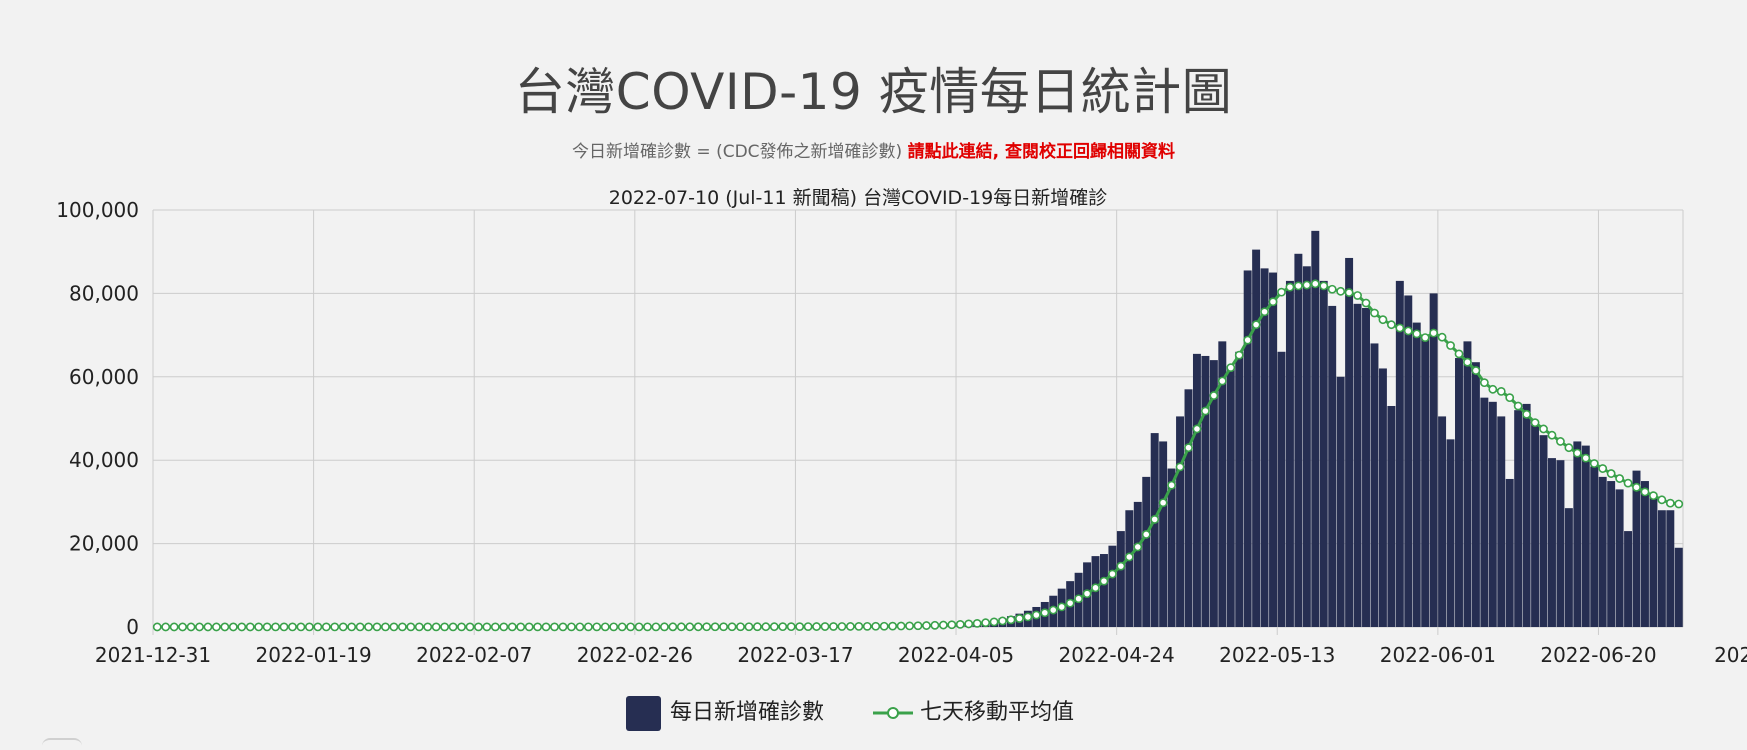 This screenshot has width=1747, height=750. What do you see at coordinates (1598, 655) in the screenshot?
I see `x-tick-label: 2022-06-20` at bounding box center [1598, 655].